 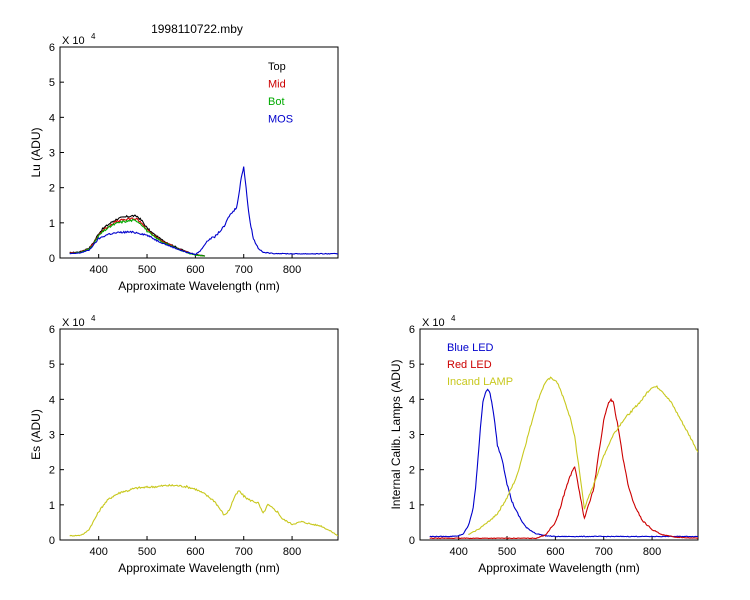 What do you see at coordinates (583, 455) in the screenshot?
I see `series-line-incand-lamp` at bounding box center [583, 455].